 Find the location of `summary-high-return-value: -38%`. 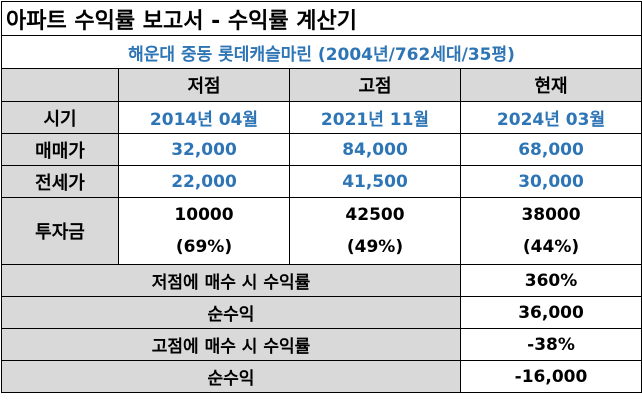

summary-high-return-value: -38% is located at coordinates (550, 344).